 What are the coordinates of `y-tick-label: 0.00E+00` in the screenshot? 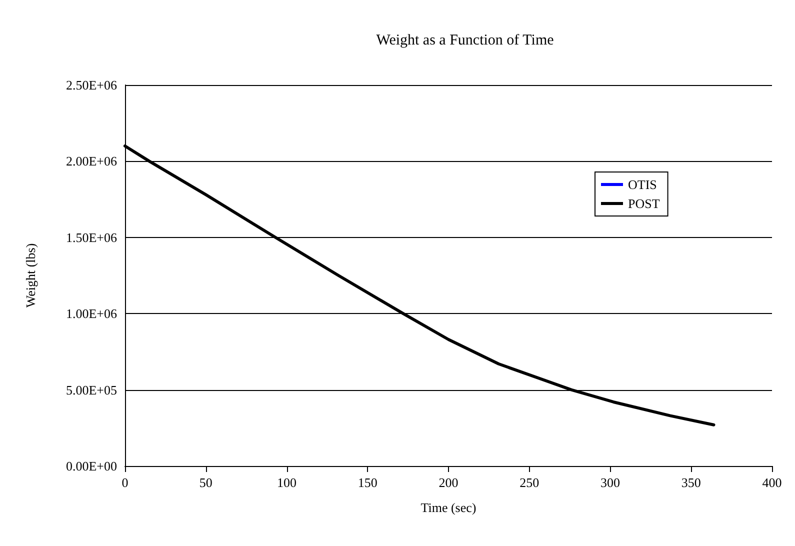 It's located at (91, 466).